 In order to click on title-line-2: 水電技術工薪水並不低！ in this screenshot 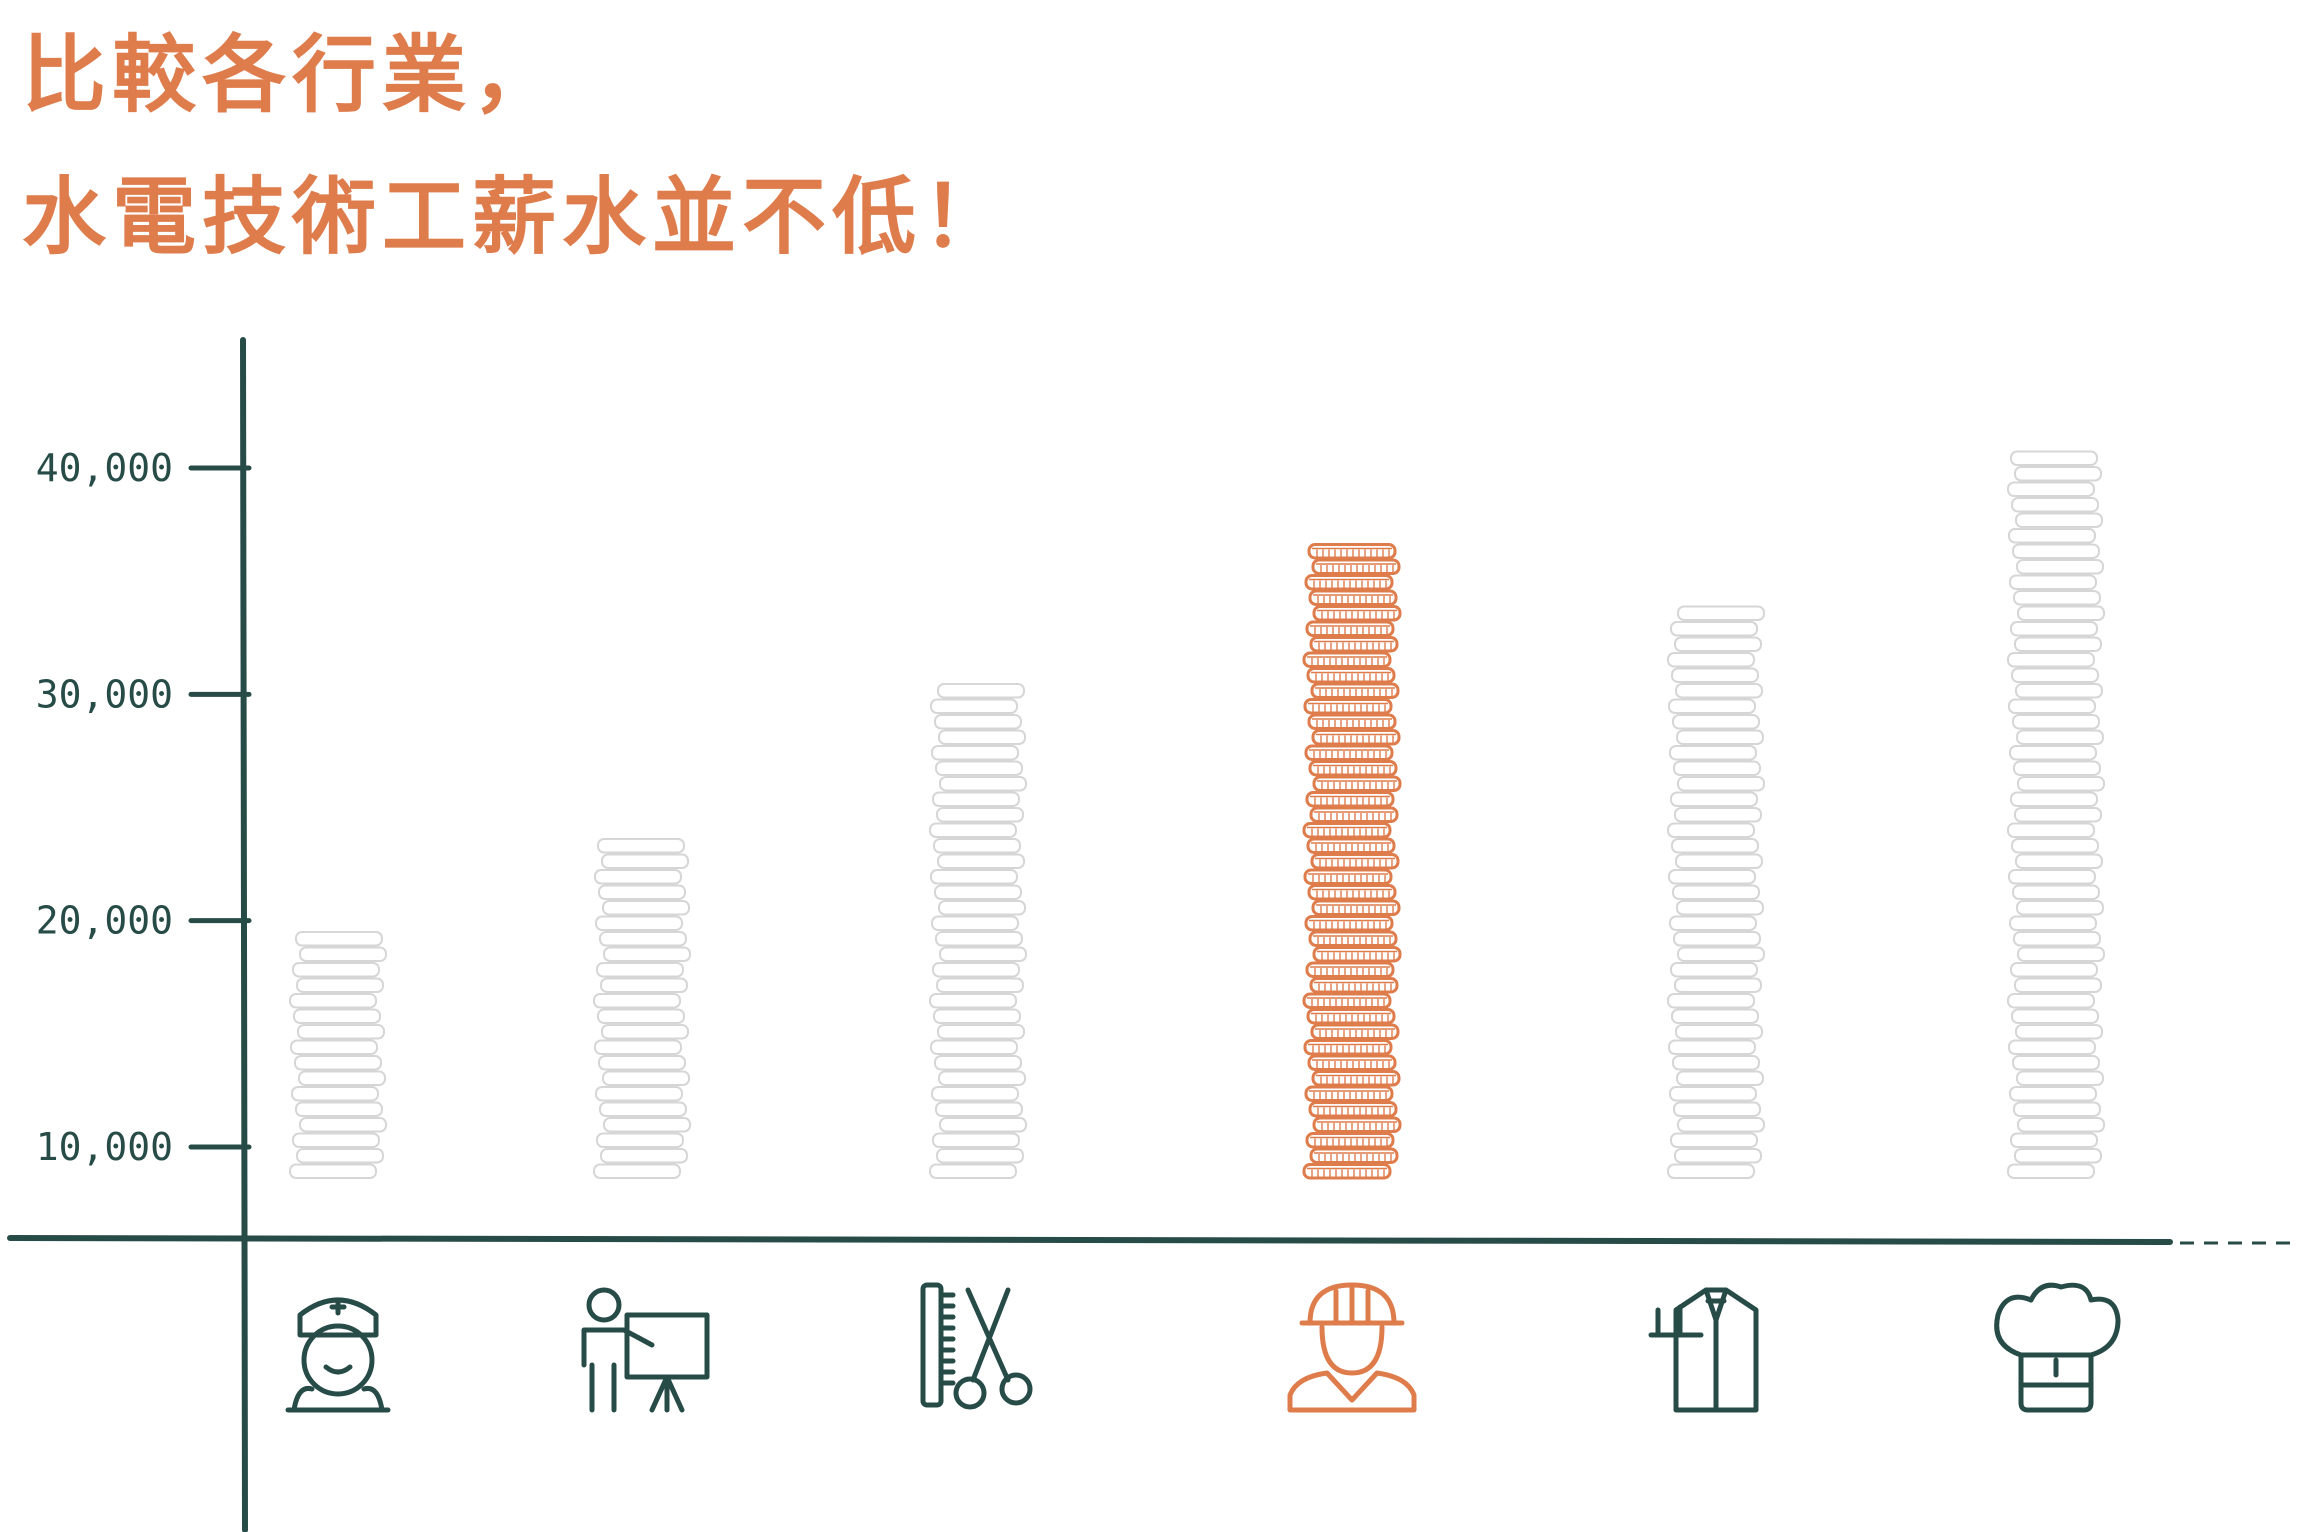, I will do `click(517, 217)`.